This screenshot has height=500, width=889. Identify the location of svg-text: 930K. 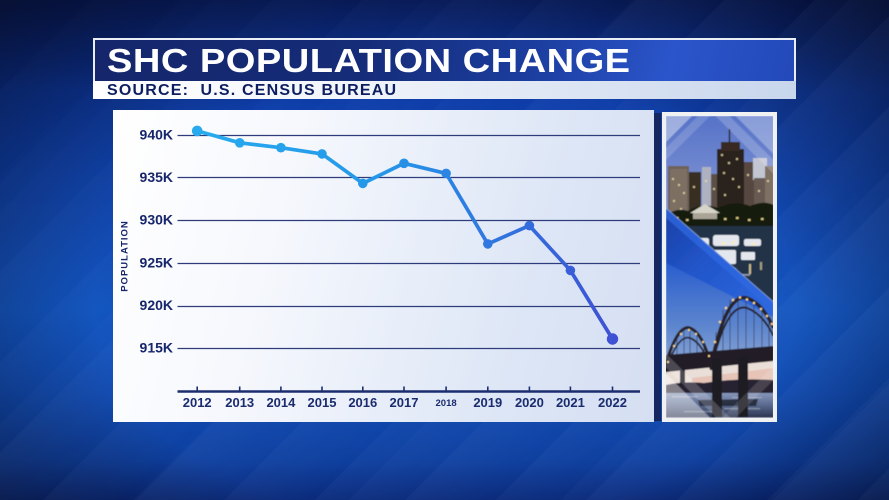
(156, 220).